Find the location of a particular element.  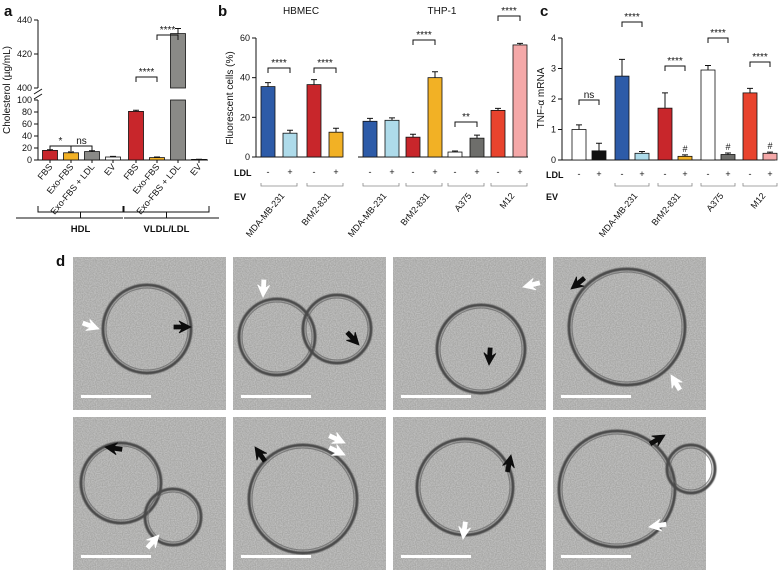

sig-c-2-bracket is located at coordinates (675, 68).